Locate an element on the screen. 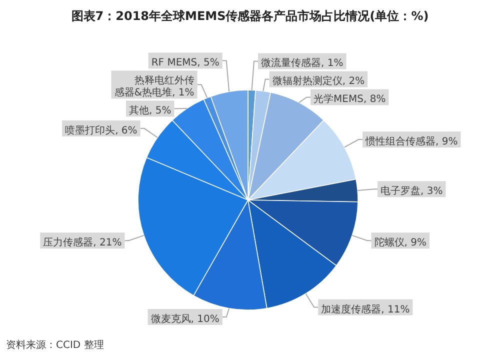  slice-label: 压力传感器, 21% is located at coordinates (82, 242).